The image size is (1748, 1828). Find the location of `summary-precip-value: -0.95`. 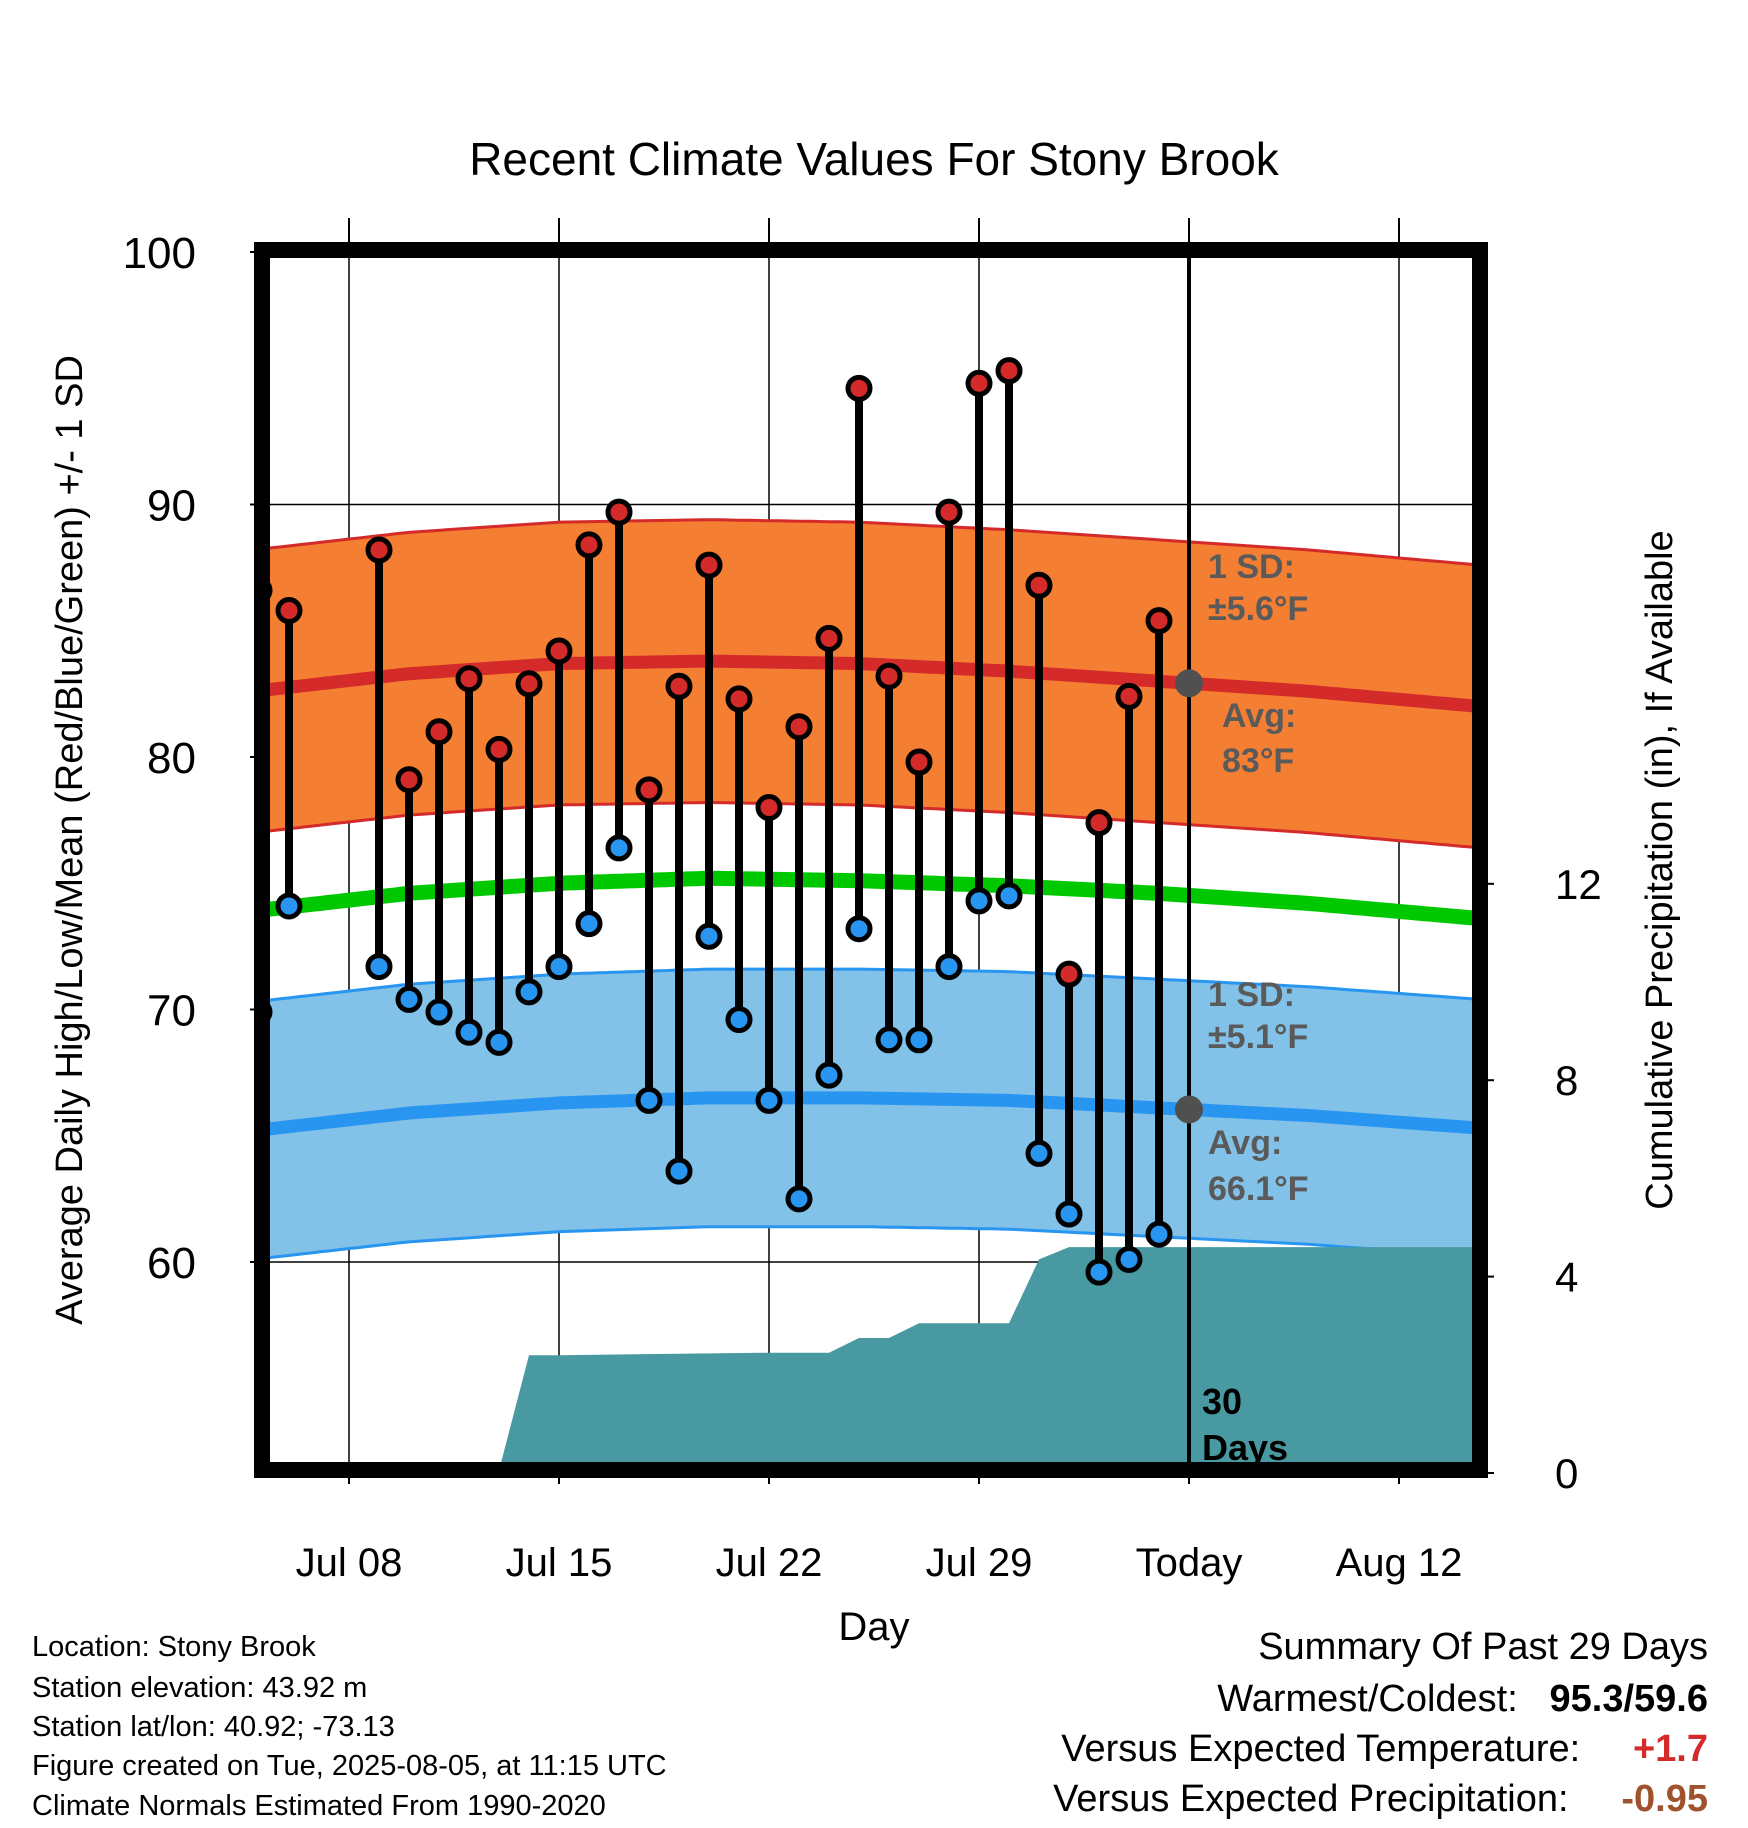

summary-precip-value: -0.95 is located at coordinates (1664, 1799).